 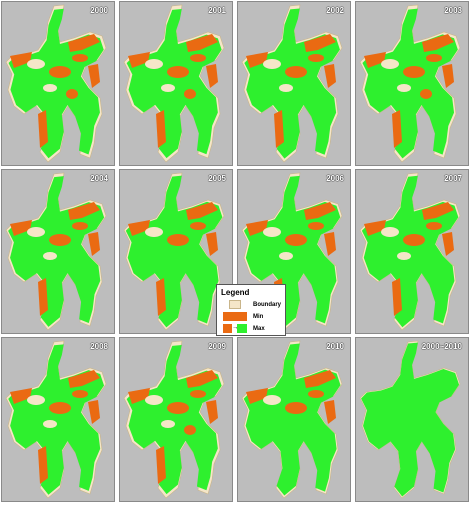 What do you see at coordinates (235, 304) in the screenshot?
I see `boundary-swatch` at bounding box center [235, 304].